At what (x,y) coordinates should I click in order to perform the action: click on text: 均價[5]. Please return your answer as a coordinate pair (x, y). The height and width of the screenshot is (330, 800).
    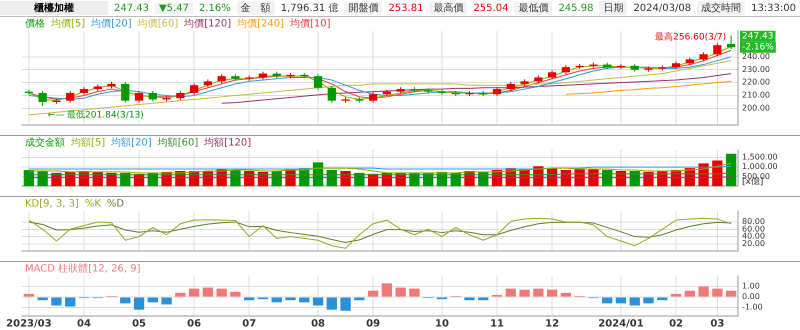
    Looking at the image, I should click on (68, 24).